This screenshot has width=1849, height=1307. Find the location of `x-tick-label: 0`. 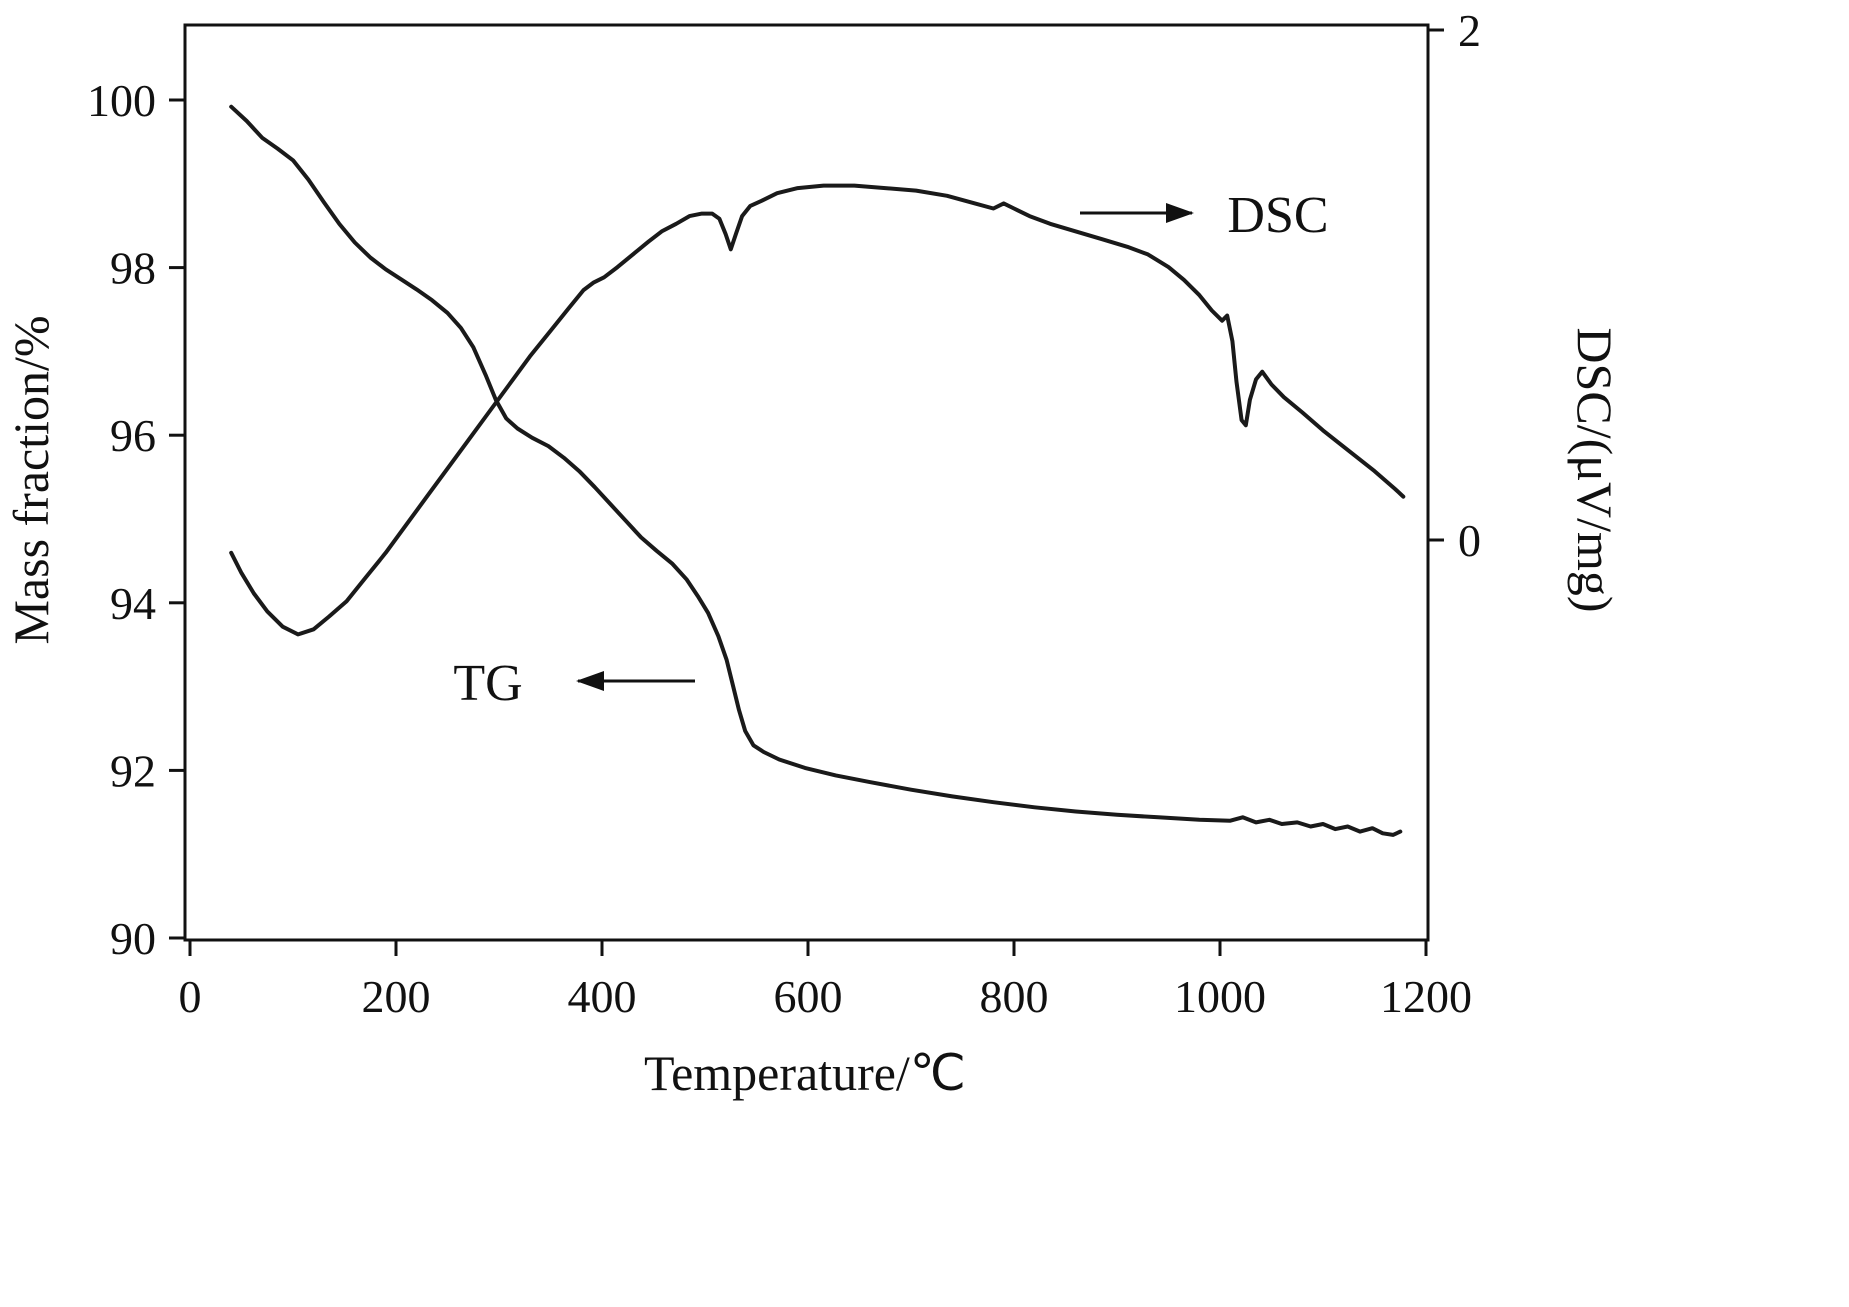

x-tick-label: 0 is located at coordinates (190, 996).